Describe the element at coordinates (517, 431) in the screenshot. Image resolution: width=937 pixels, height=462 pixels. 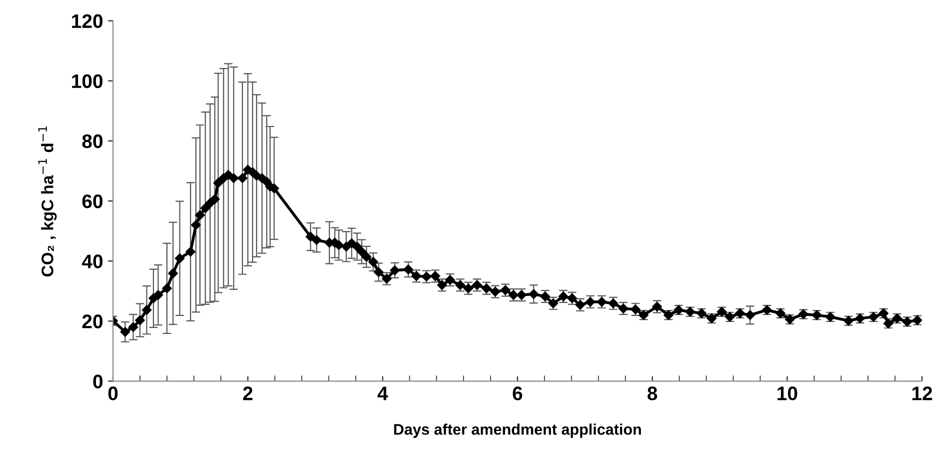
I see `x-axis-title: Days after amendment application` at that location.